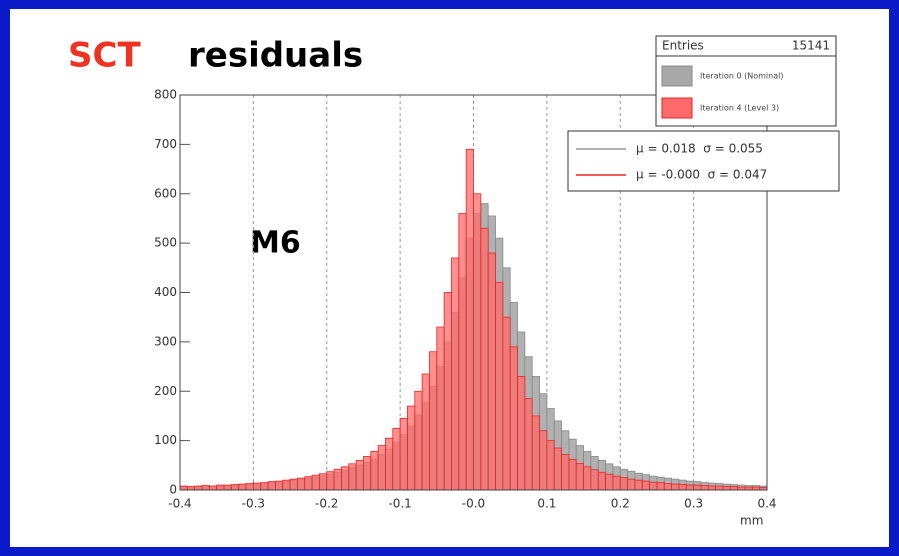  Describe the element at coordinates (739, 108) in the screenshot. I see `legend-label: Iteration 4 (Level 3)` at that location.